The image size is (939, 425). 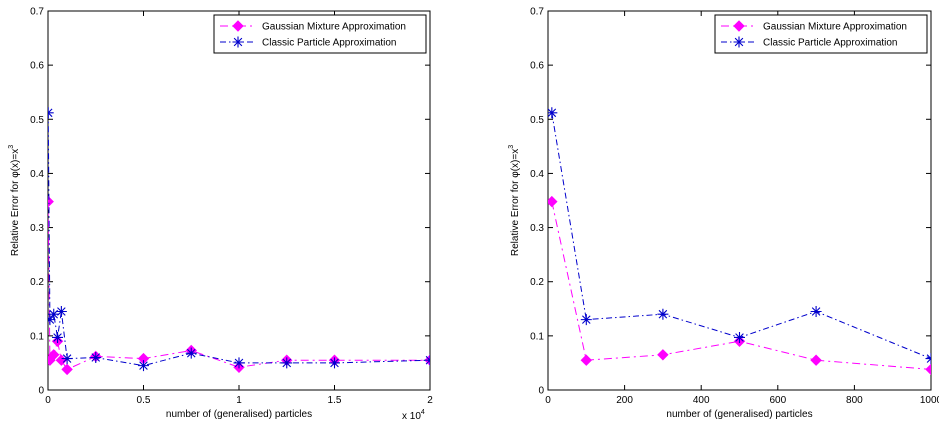 I want to click on x-axis-multiplier: x 104, so click(x=413, y=415).